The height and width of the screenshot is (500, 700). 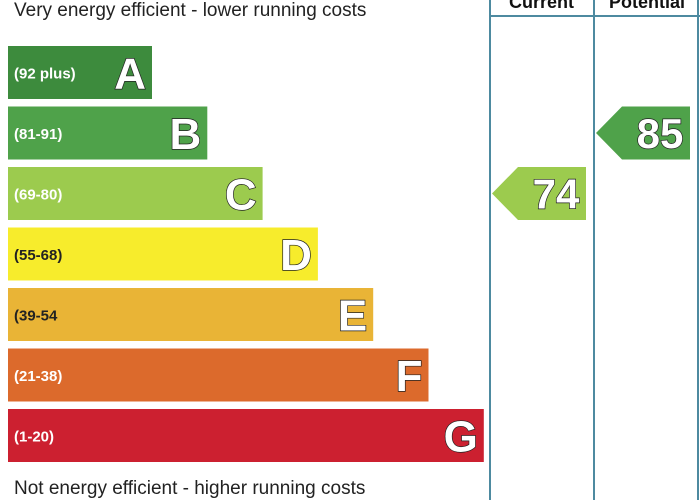 What do you see at coordinates (80, 72) in the screenshot?
I see `band-bar-a` at bounding box center [80, 72].